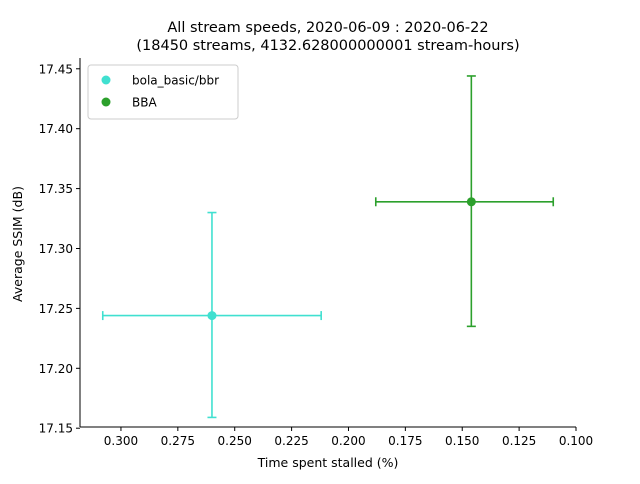  What do you see at coordinates (17, 244) in the screenshot?
I see `y-axis-label: Average SSIM (dB)` at bounding box center [17, 244].